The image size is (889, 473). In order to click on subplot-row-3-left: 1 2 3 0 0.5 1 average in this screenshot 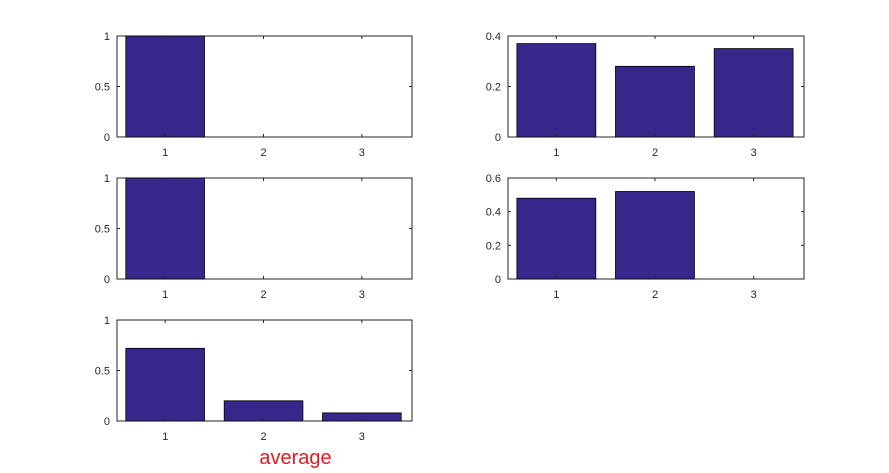, I will do `click(254, 392)`.